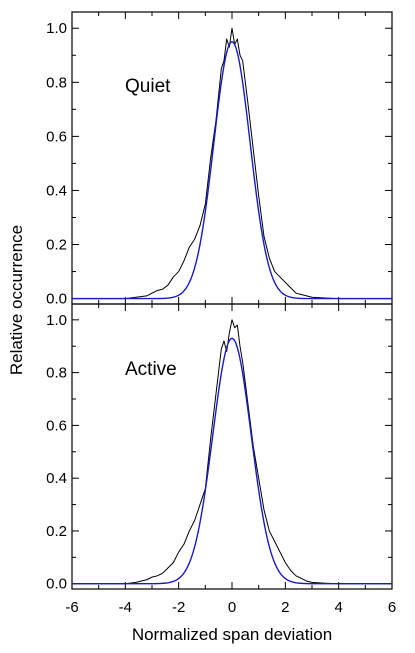 The image size is (415, 653). Describe the element at coordinates (125, 607) in the screenshot. I see `x-tick-label: -4` at that location.